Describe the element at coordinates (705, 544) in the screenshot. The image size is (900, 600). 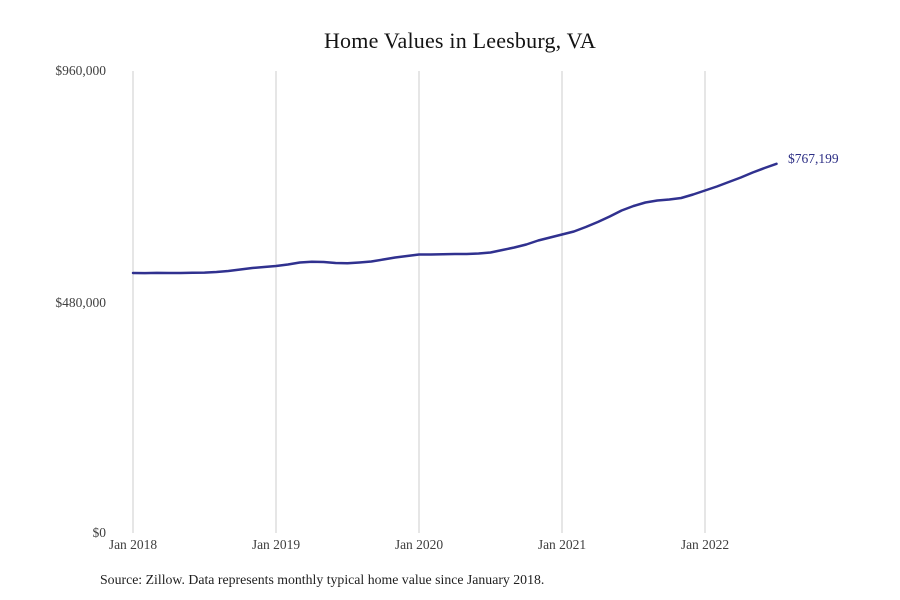
I see `x-axis-tick-label: Jan 2022` at that location.